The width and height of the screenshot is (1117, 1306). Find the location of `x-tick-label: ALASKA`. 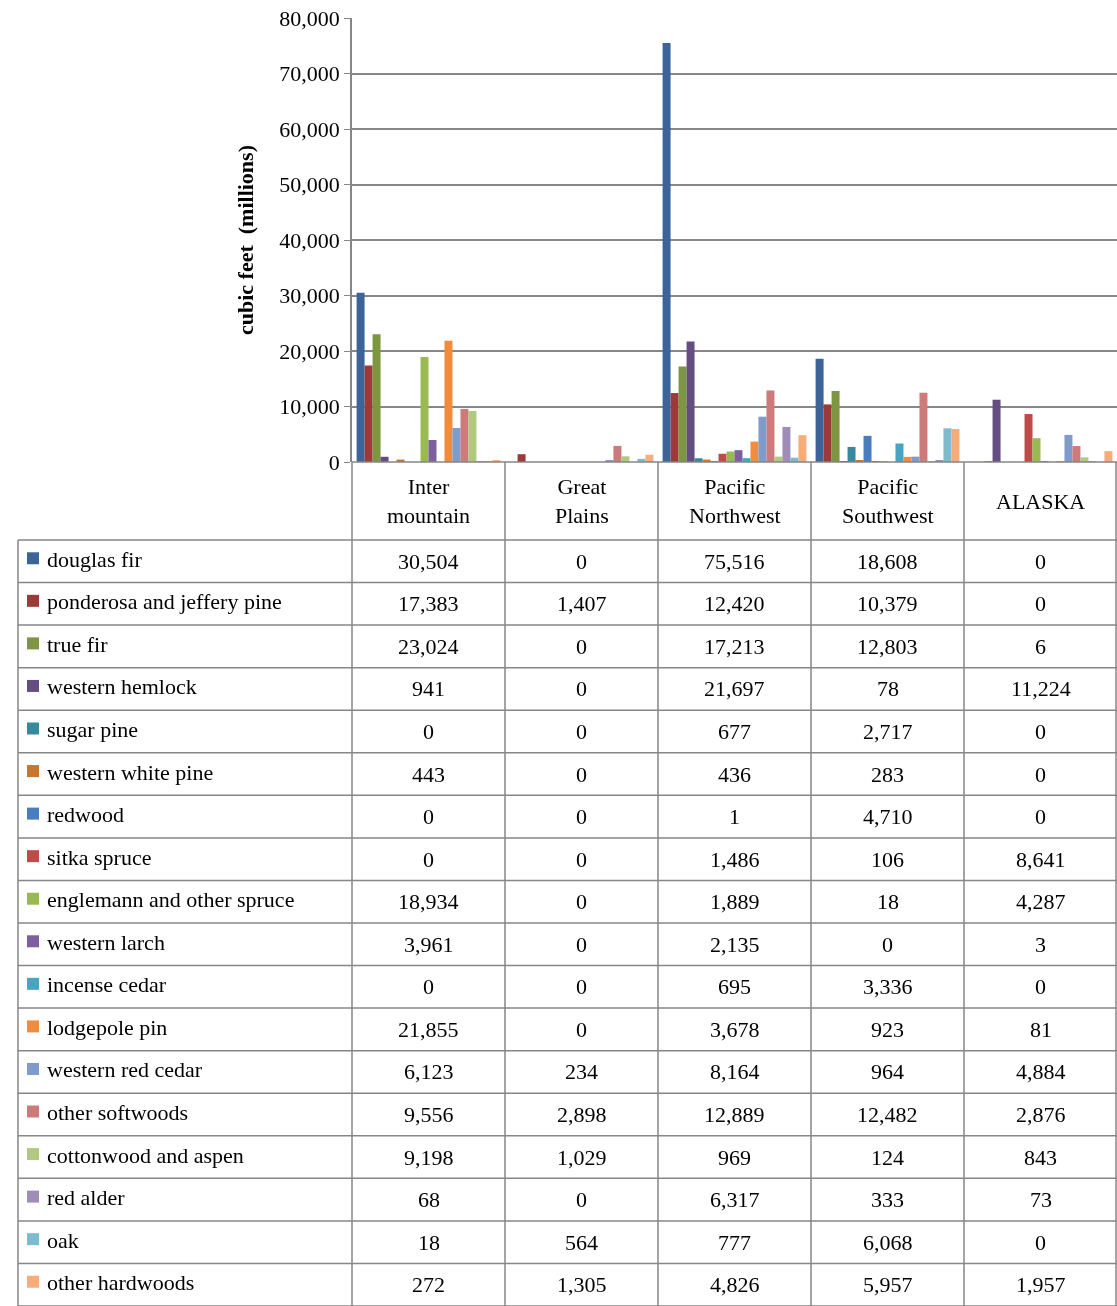

x-tick-label: ALASKA is located at coordinates (1041, 501).